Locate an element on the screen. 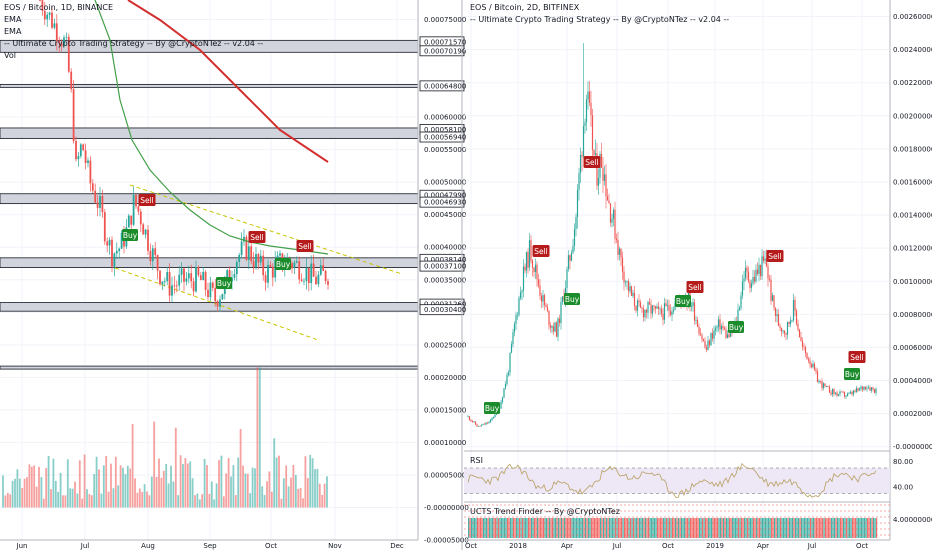 This screenshot has height=550, width=932. right-y-tick: 0.00020000 is located at coordinates (912, 414).